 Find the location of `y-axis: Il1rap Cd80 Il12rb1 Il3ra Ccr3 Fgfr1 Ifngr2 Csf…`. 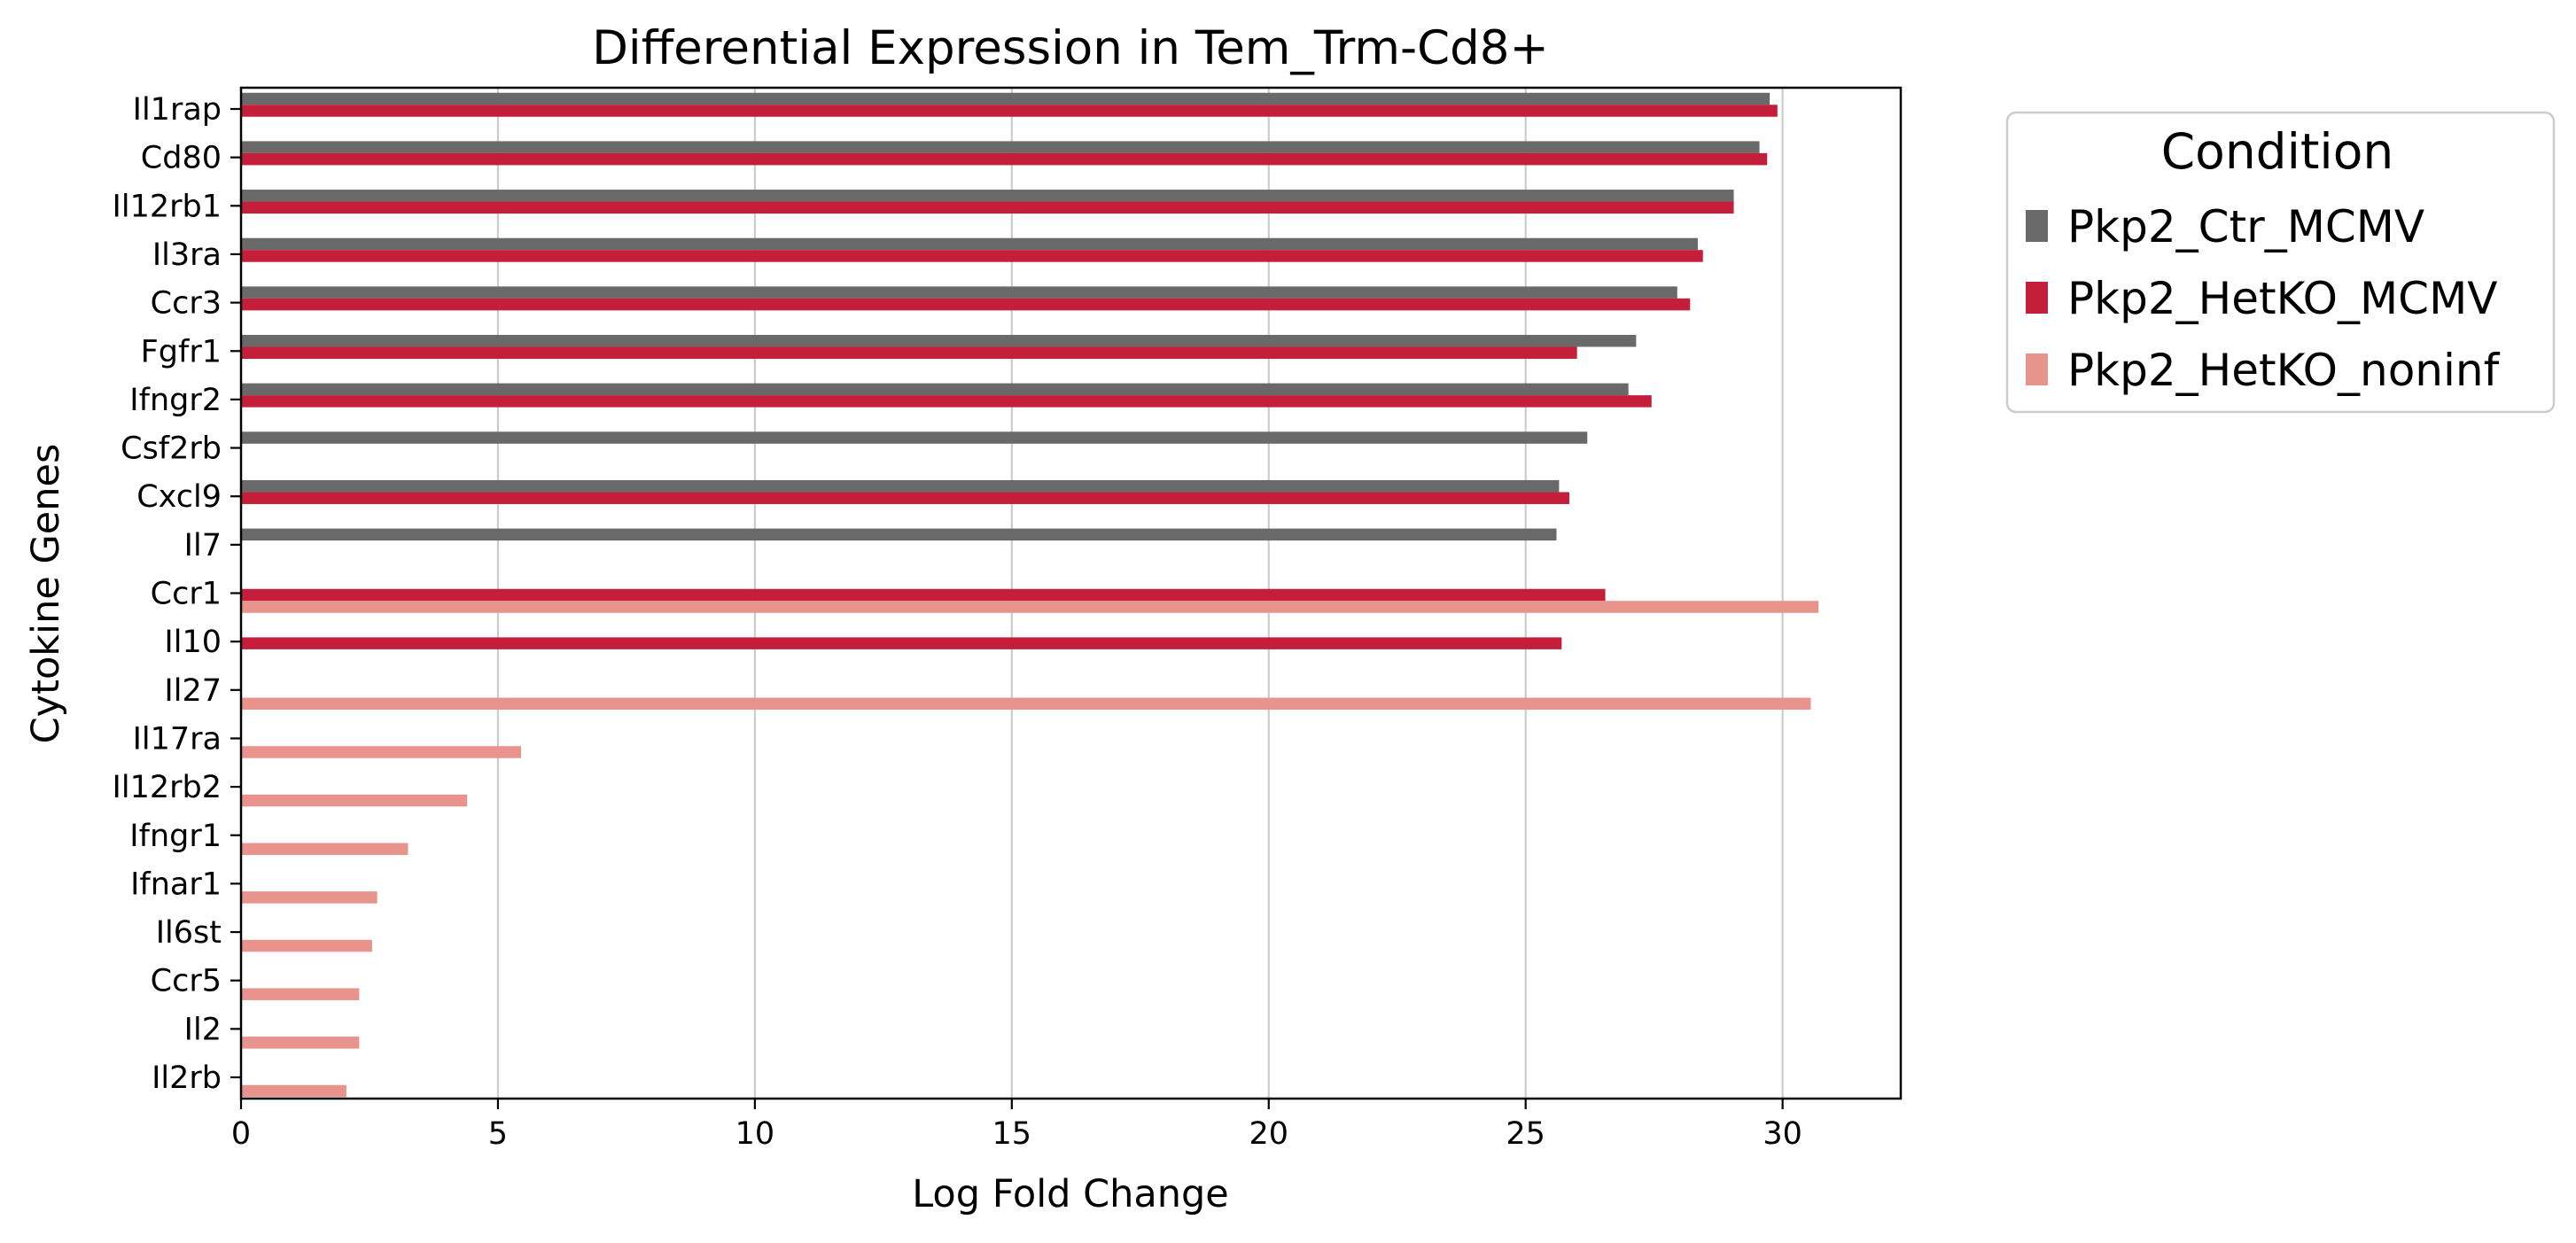

y-axis: Il1rap Cd80 Il12rb1 Il3ra Ccr3 Fgfr1 Ifngr2 Csf… is located at coordinates (177, 594).